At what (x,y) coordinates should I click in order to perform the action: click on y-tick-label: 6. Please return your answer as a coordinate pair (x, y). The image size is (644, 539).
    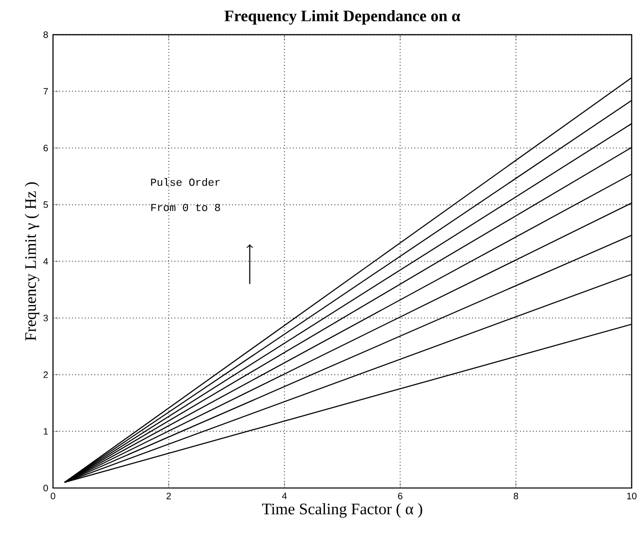
    Looking at the image, I should click on (46, 148).